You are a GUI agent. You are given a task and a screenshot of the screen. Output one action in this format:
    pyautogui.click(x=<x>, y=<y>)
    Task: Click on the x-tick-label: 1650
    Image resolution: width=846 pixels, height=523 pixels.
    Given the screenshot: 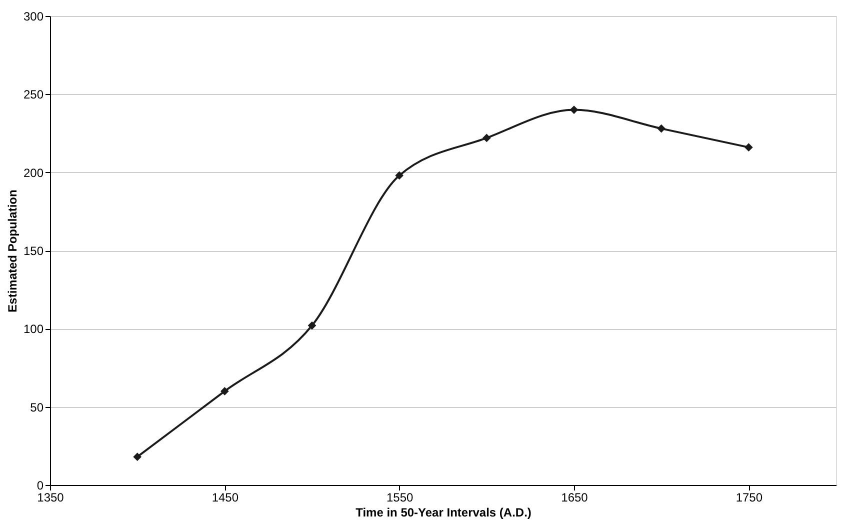 What is the action you would take?
    pyautogui.click(x=574, y=497)
    